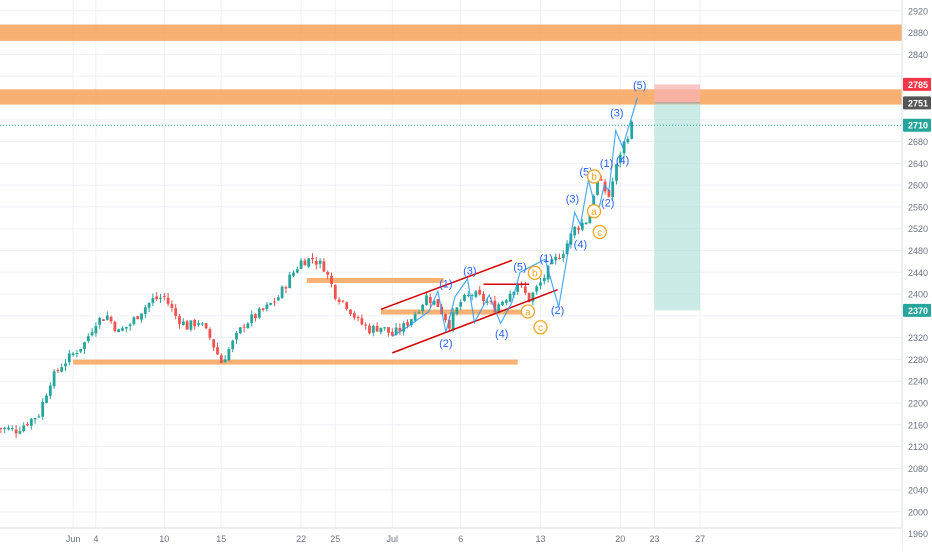 This screenshot has width=932, height=555. What do you see at coordinates (918, 360) in the screenshot?
I see `price-tick-label: 2280` at bounding box center [918, 360].